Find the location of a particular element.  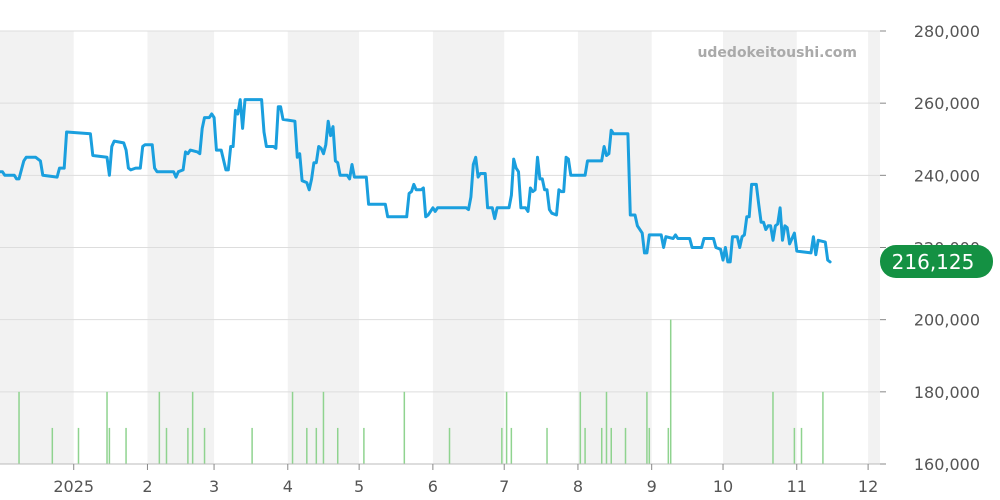

y-tick-label: 240,000 is located at coordinates (947, 175).